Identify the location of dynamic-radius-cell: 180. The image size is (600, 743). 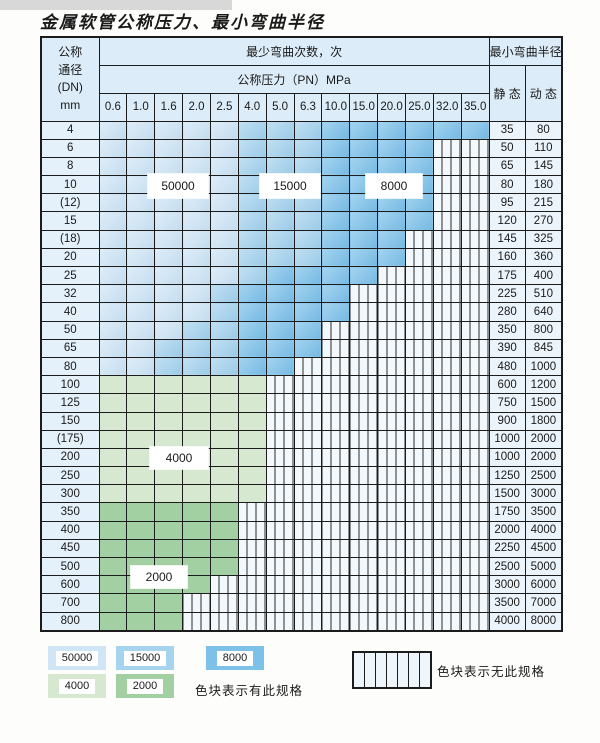
(543, 185).